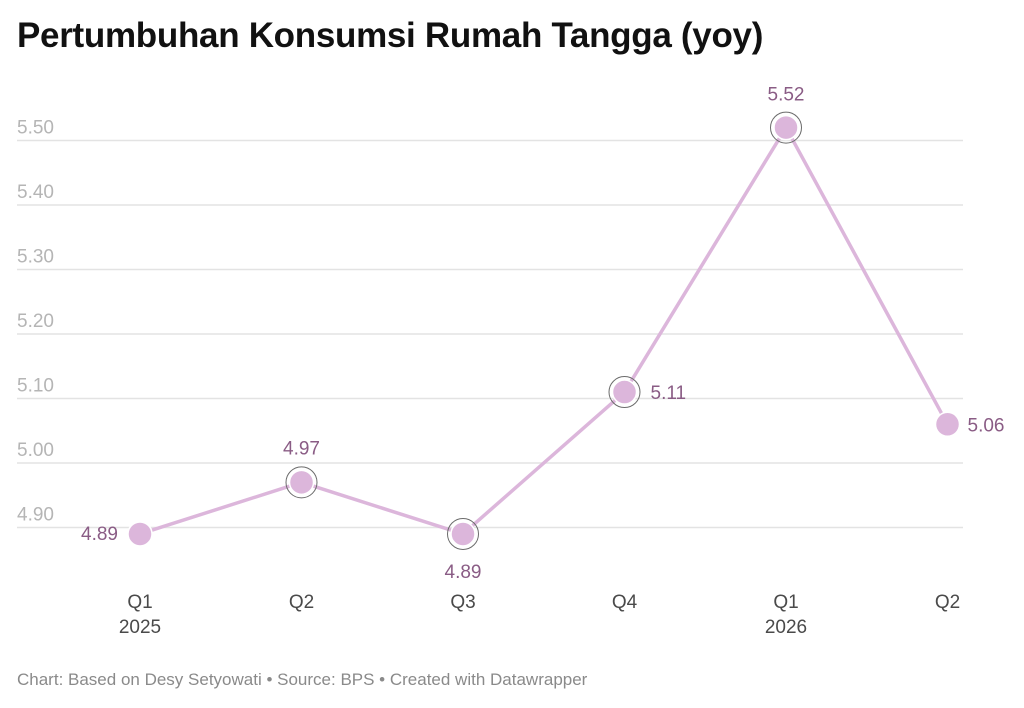  What do you see at coordinates (35, 128) in the screenshot?
I see `y-tick-label: 5.50` at bounding box center [35, 128].